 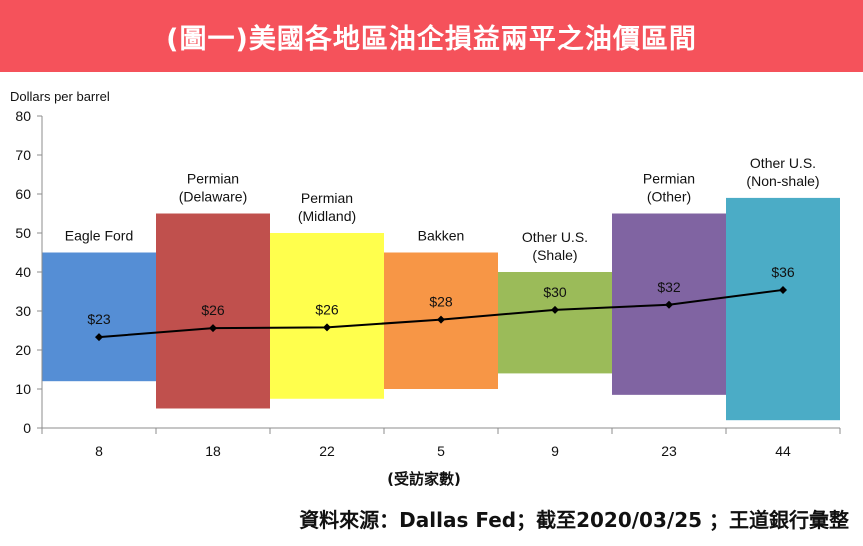 What do you see at coordinates (23, 350) in the screenshot?
I see `y-tick-label: 20` at bounding box center [23, 350].